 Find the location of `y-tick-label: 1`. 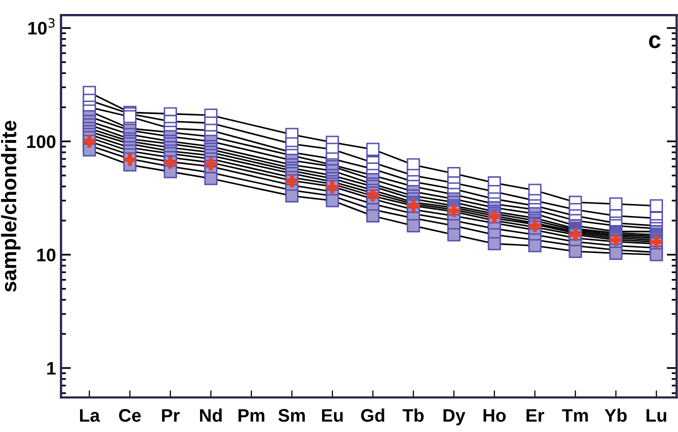

y-tick-label: 1 is located at coordinates (51, 368).